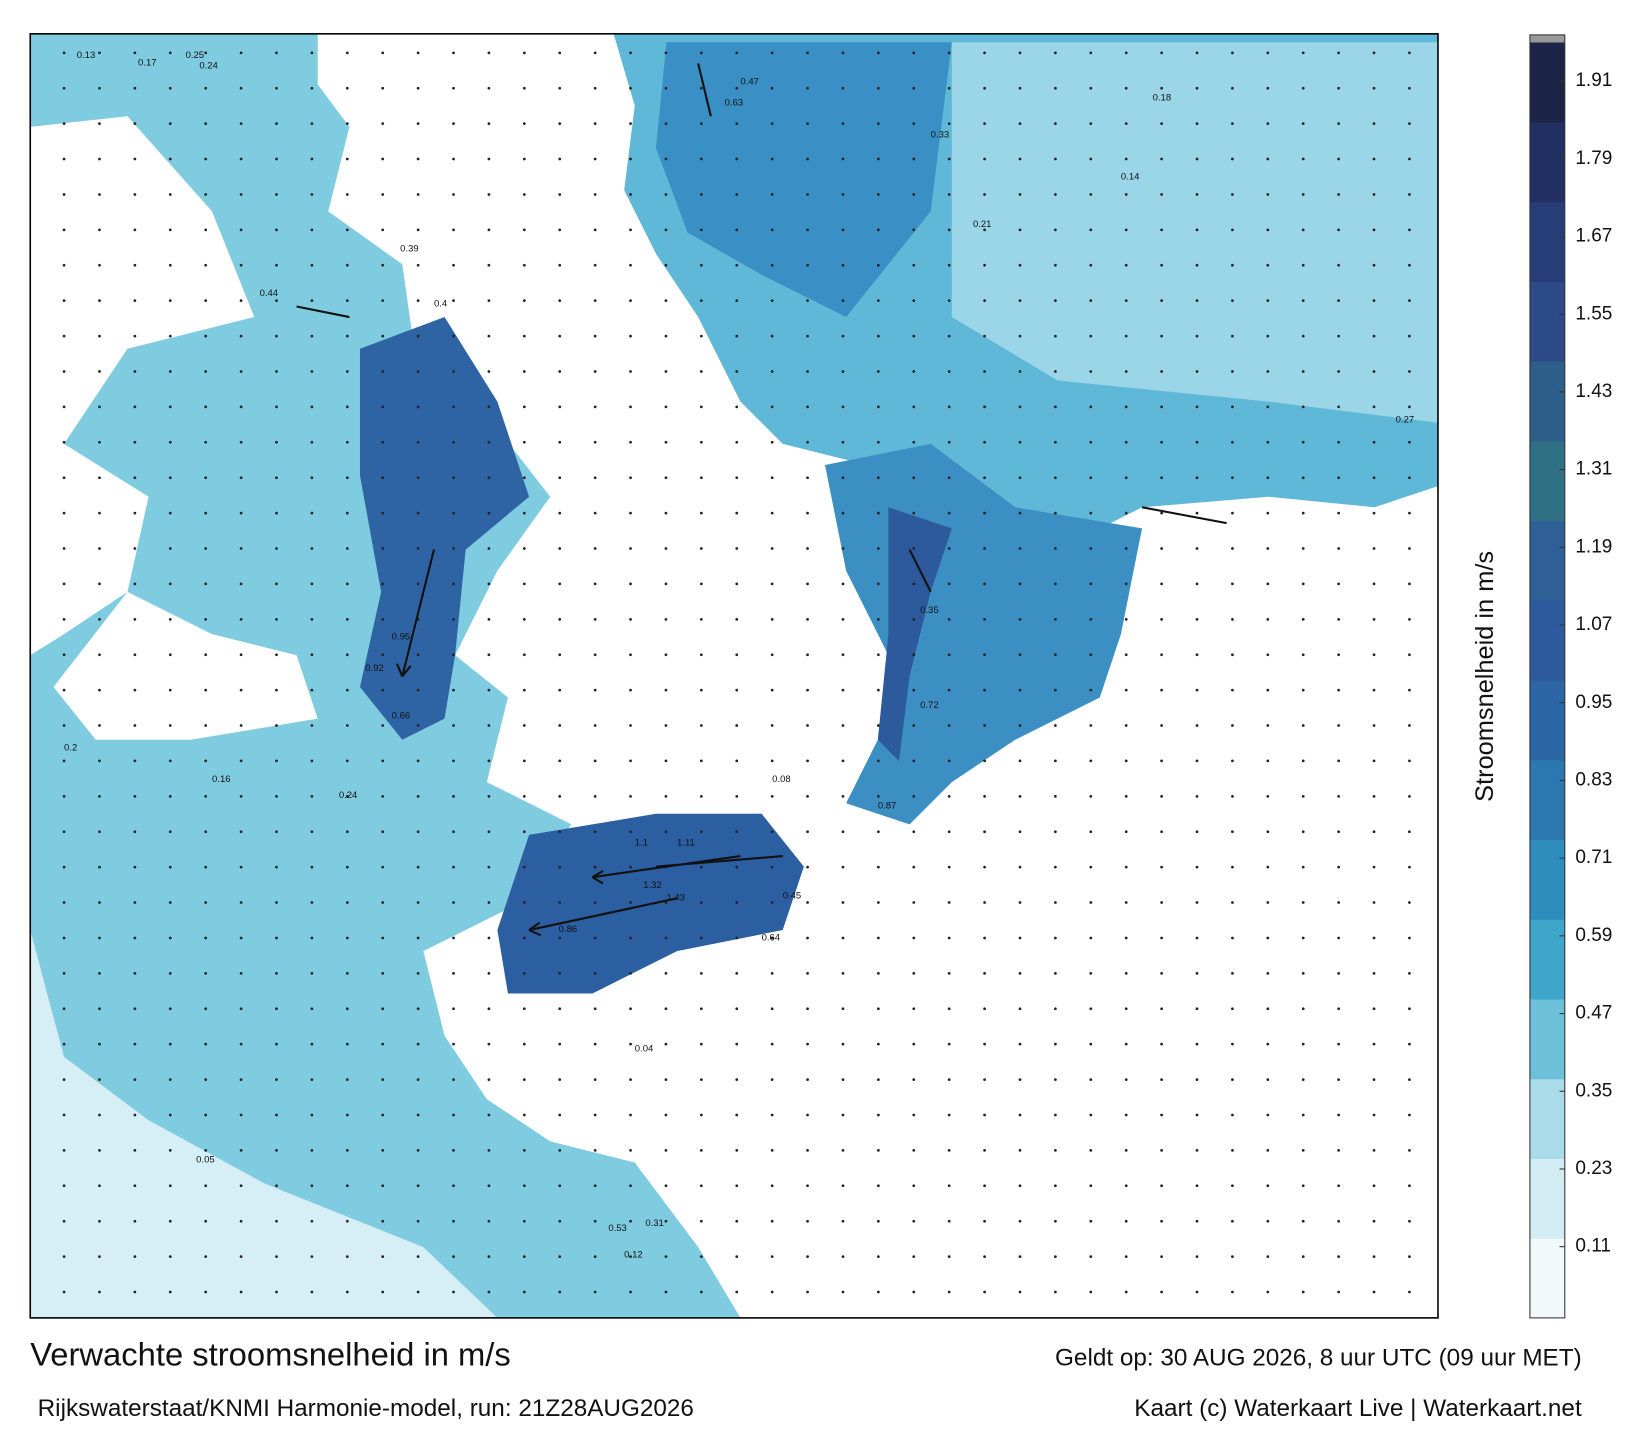 The height and width of the screenshot is (1450, 1650). What do you see at coordinates (654, 1223) in the screenshot?
I see `value-label: 0.31` at bounding box center [654, 1223].